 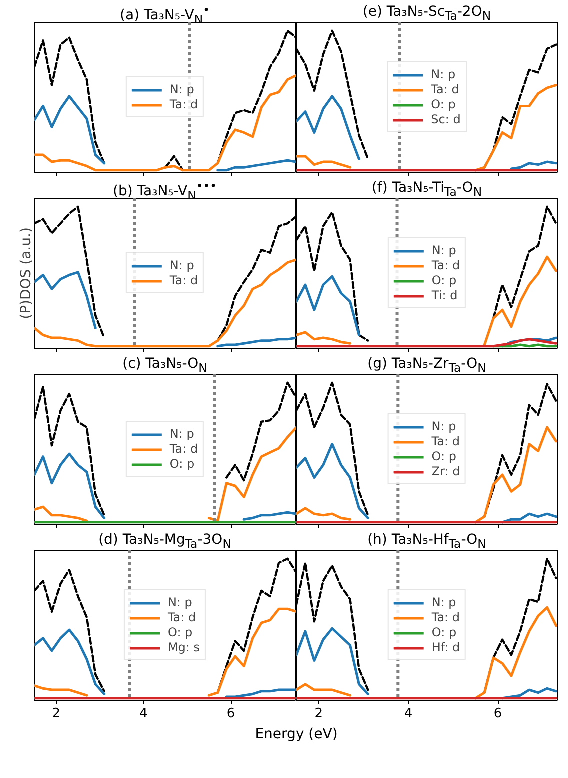 What do you see at coordinates (445, 295) in the screenshot?
I see `legend-label: Ti: d` at bounding box center [445, 295].